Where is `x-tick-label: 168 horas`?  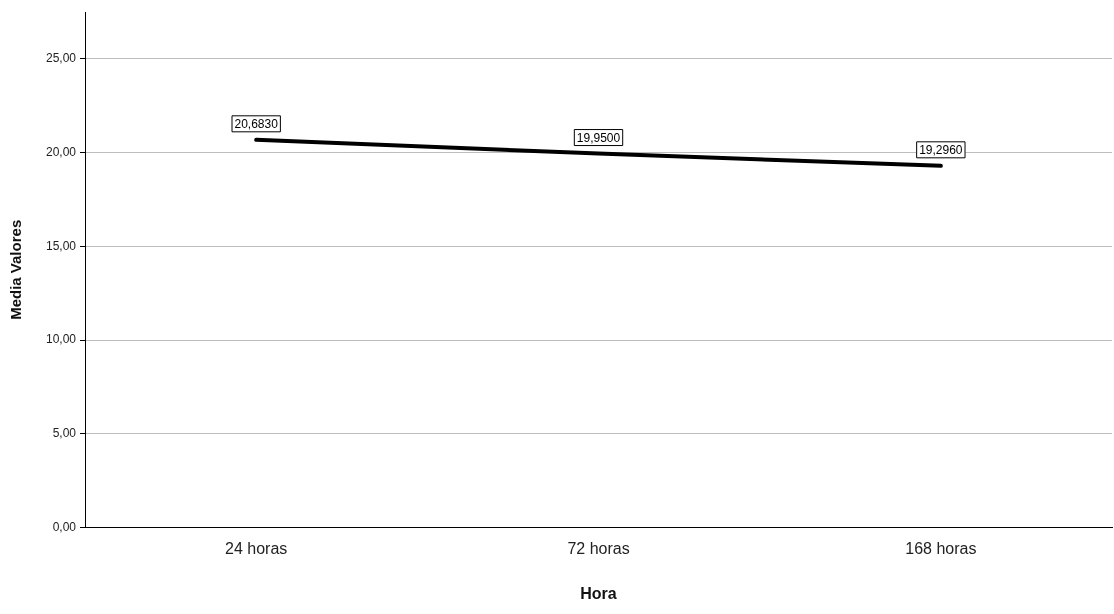
x-tick-label: 168 horas is located at coordinates (941, 548).